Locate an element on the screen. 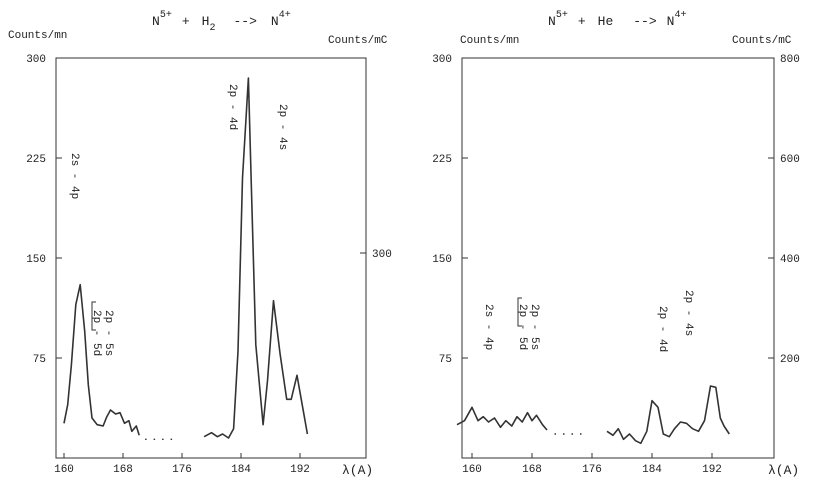 The width and height of the screenshot is (813, 480). y-tick-right-label: 600 is located at coordinates (790, 160).